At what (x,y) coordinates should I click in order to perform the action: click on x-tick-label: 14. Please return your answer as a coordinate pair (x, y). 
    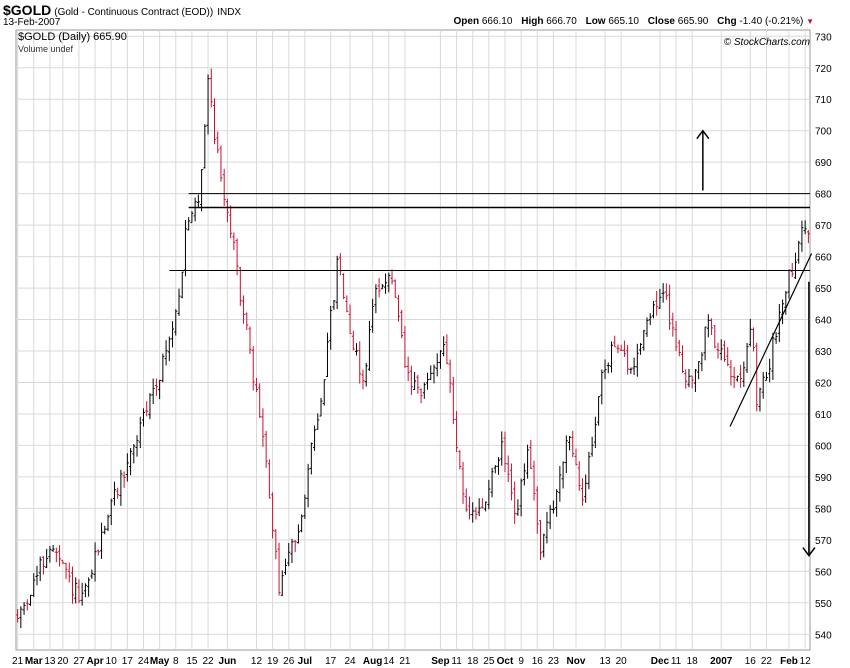
    Looking at the image, I should click on (389, 661).